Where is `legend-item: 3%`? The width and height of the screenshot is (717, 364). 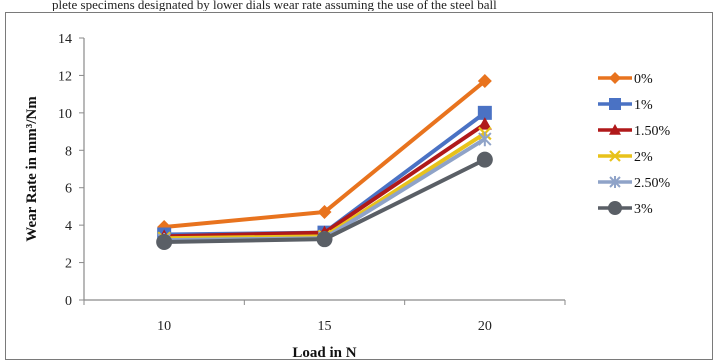 legend-item: 3% is located at coordinates (625, 209).